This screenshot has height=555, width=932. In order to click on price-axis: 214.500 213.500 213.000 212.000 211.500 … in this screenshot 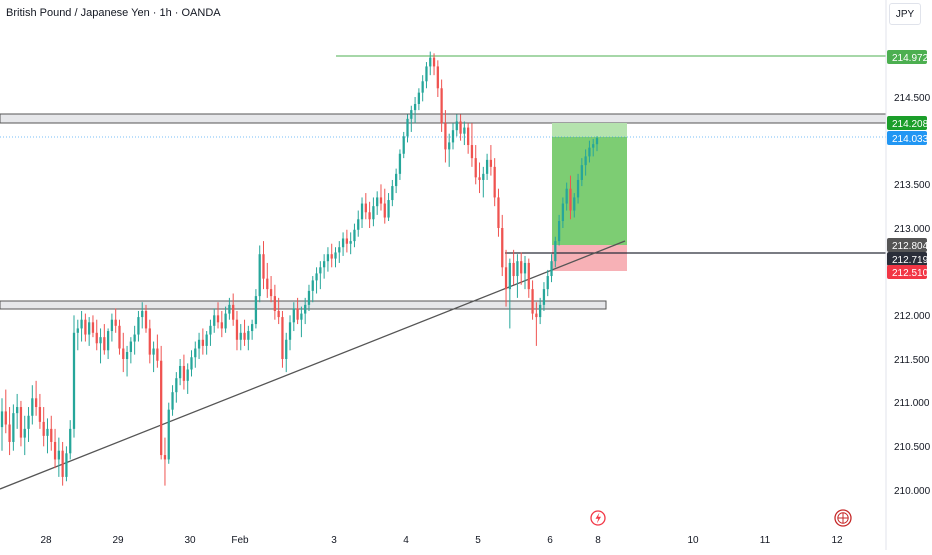, I will do `click(912, 295)`.